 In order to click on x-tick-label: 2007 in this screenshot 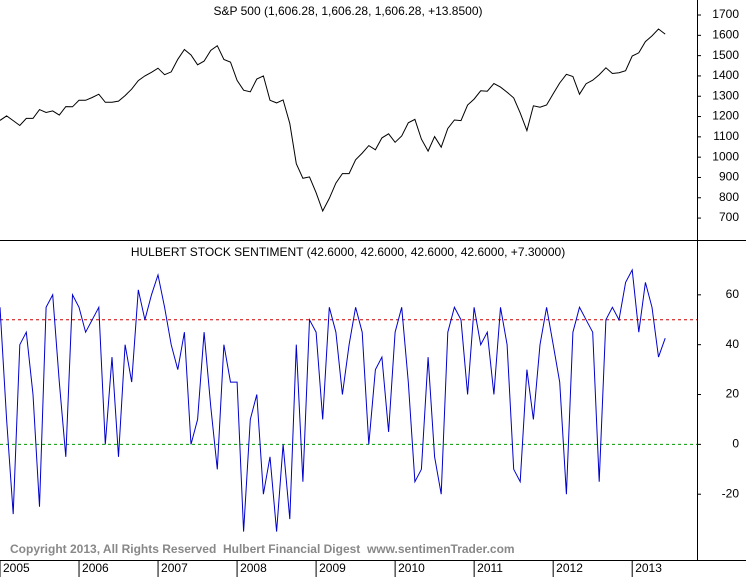, I will do `click(174, 568)`.